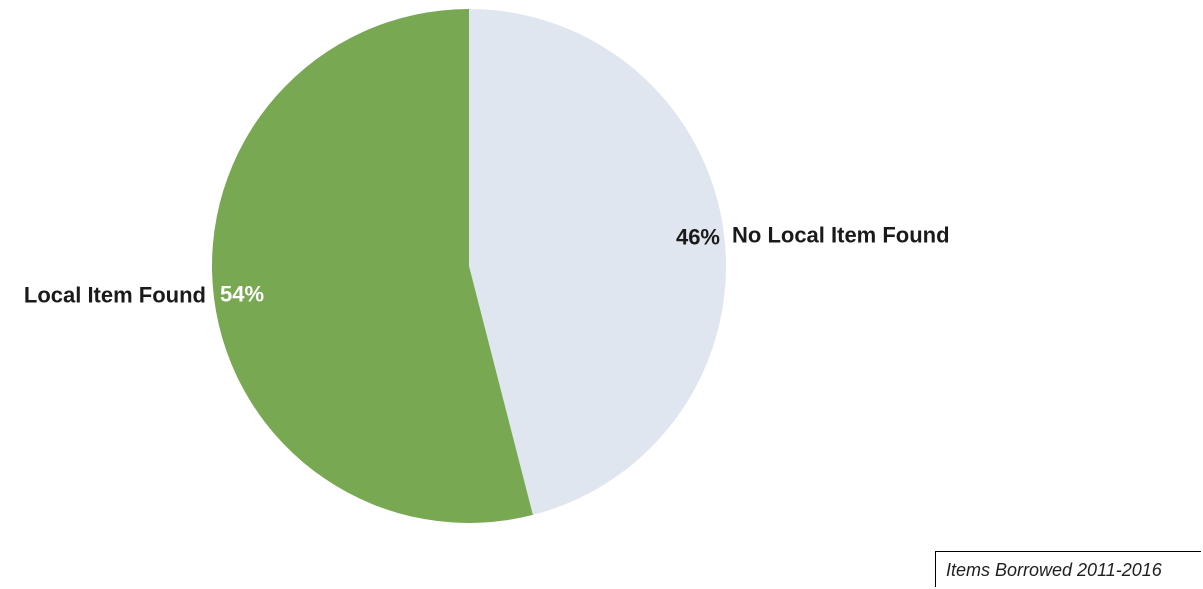 The width and height of the screenshot is (1203, 589). What do you see at coordinates (242, 293) in the screenshot?
I see `percent-label-local-item-found: 54%` at bounding box center [242, 293].